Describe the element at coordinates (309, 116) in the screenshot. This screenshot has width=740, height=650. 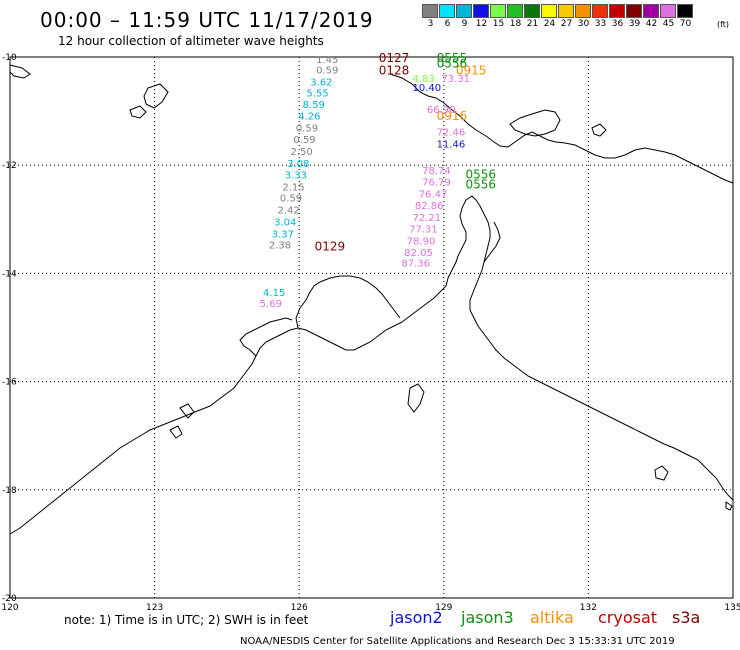
I see `wave-height-value: 4.26` at that location.